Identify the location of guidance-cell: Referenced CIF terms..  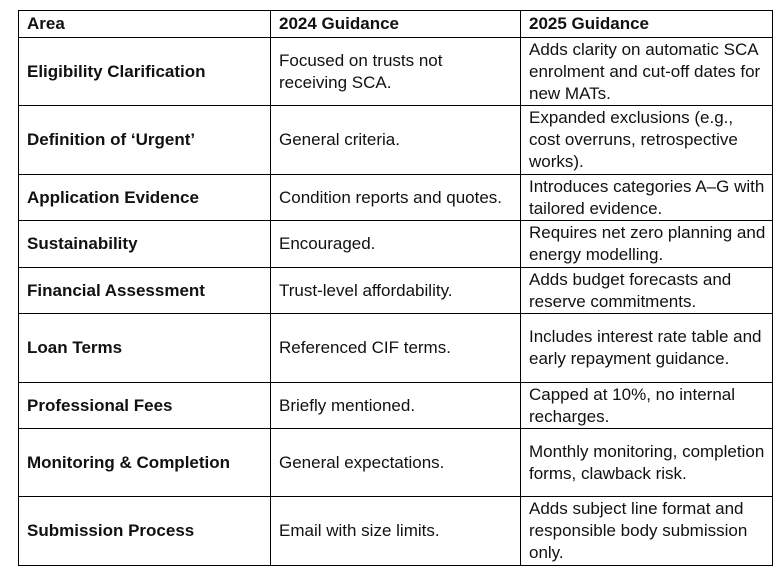
(395, 348).